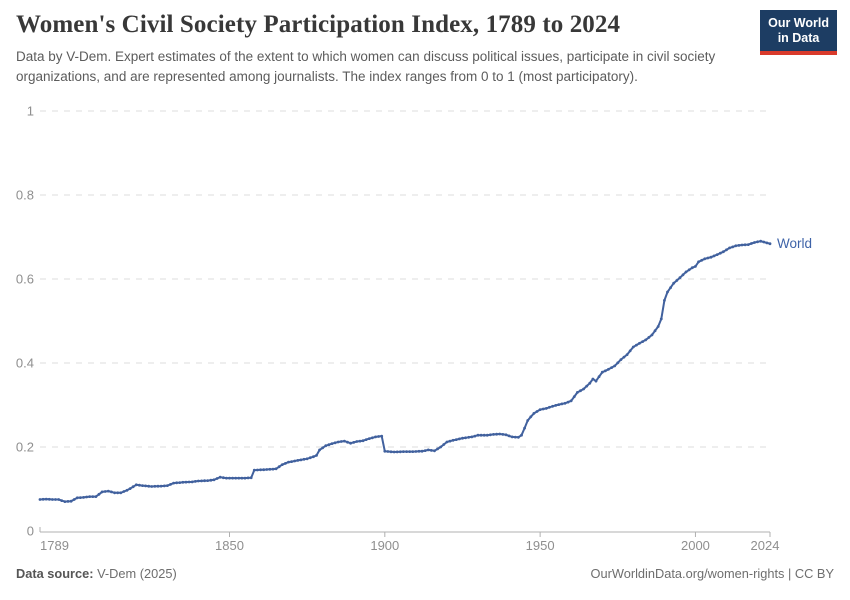 This screenshot has height=600, width=850. Describe the element at coordinates (135, 573) in the screenshot. I see `data-source-value: V-Dem (2025)` at that location.